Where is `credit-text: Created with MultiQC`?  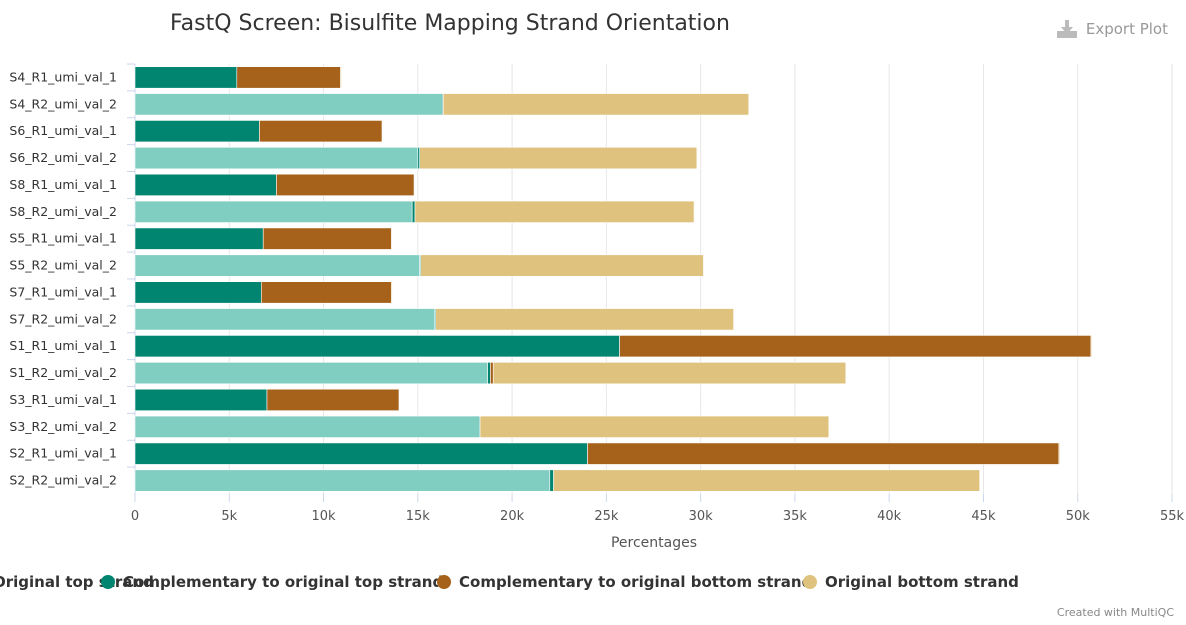 credit-text: Created with MultiQC is located at coordinates (1115, 612).